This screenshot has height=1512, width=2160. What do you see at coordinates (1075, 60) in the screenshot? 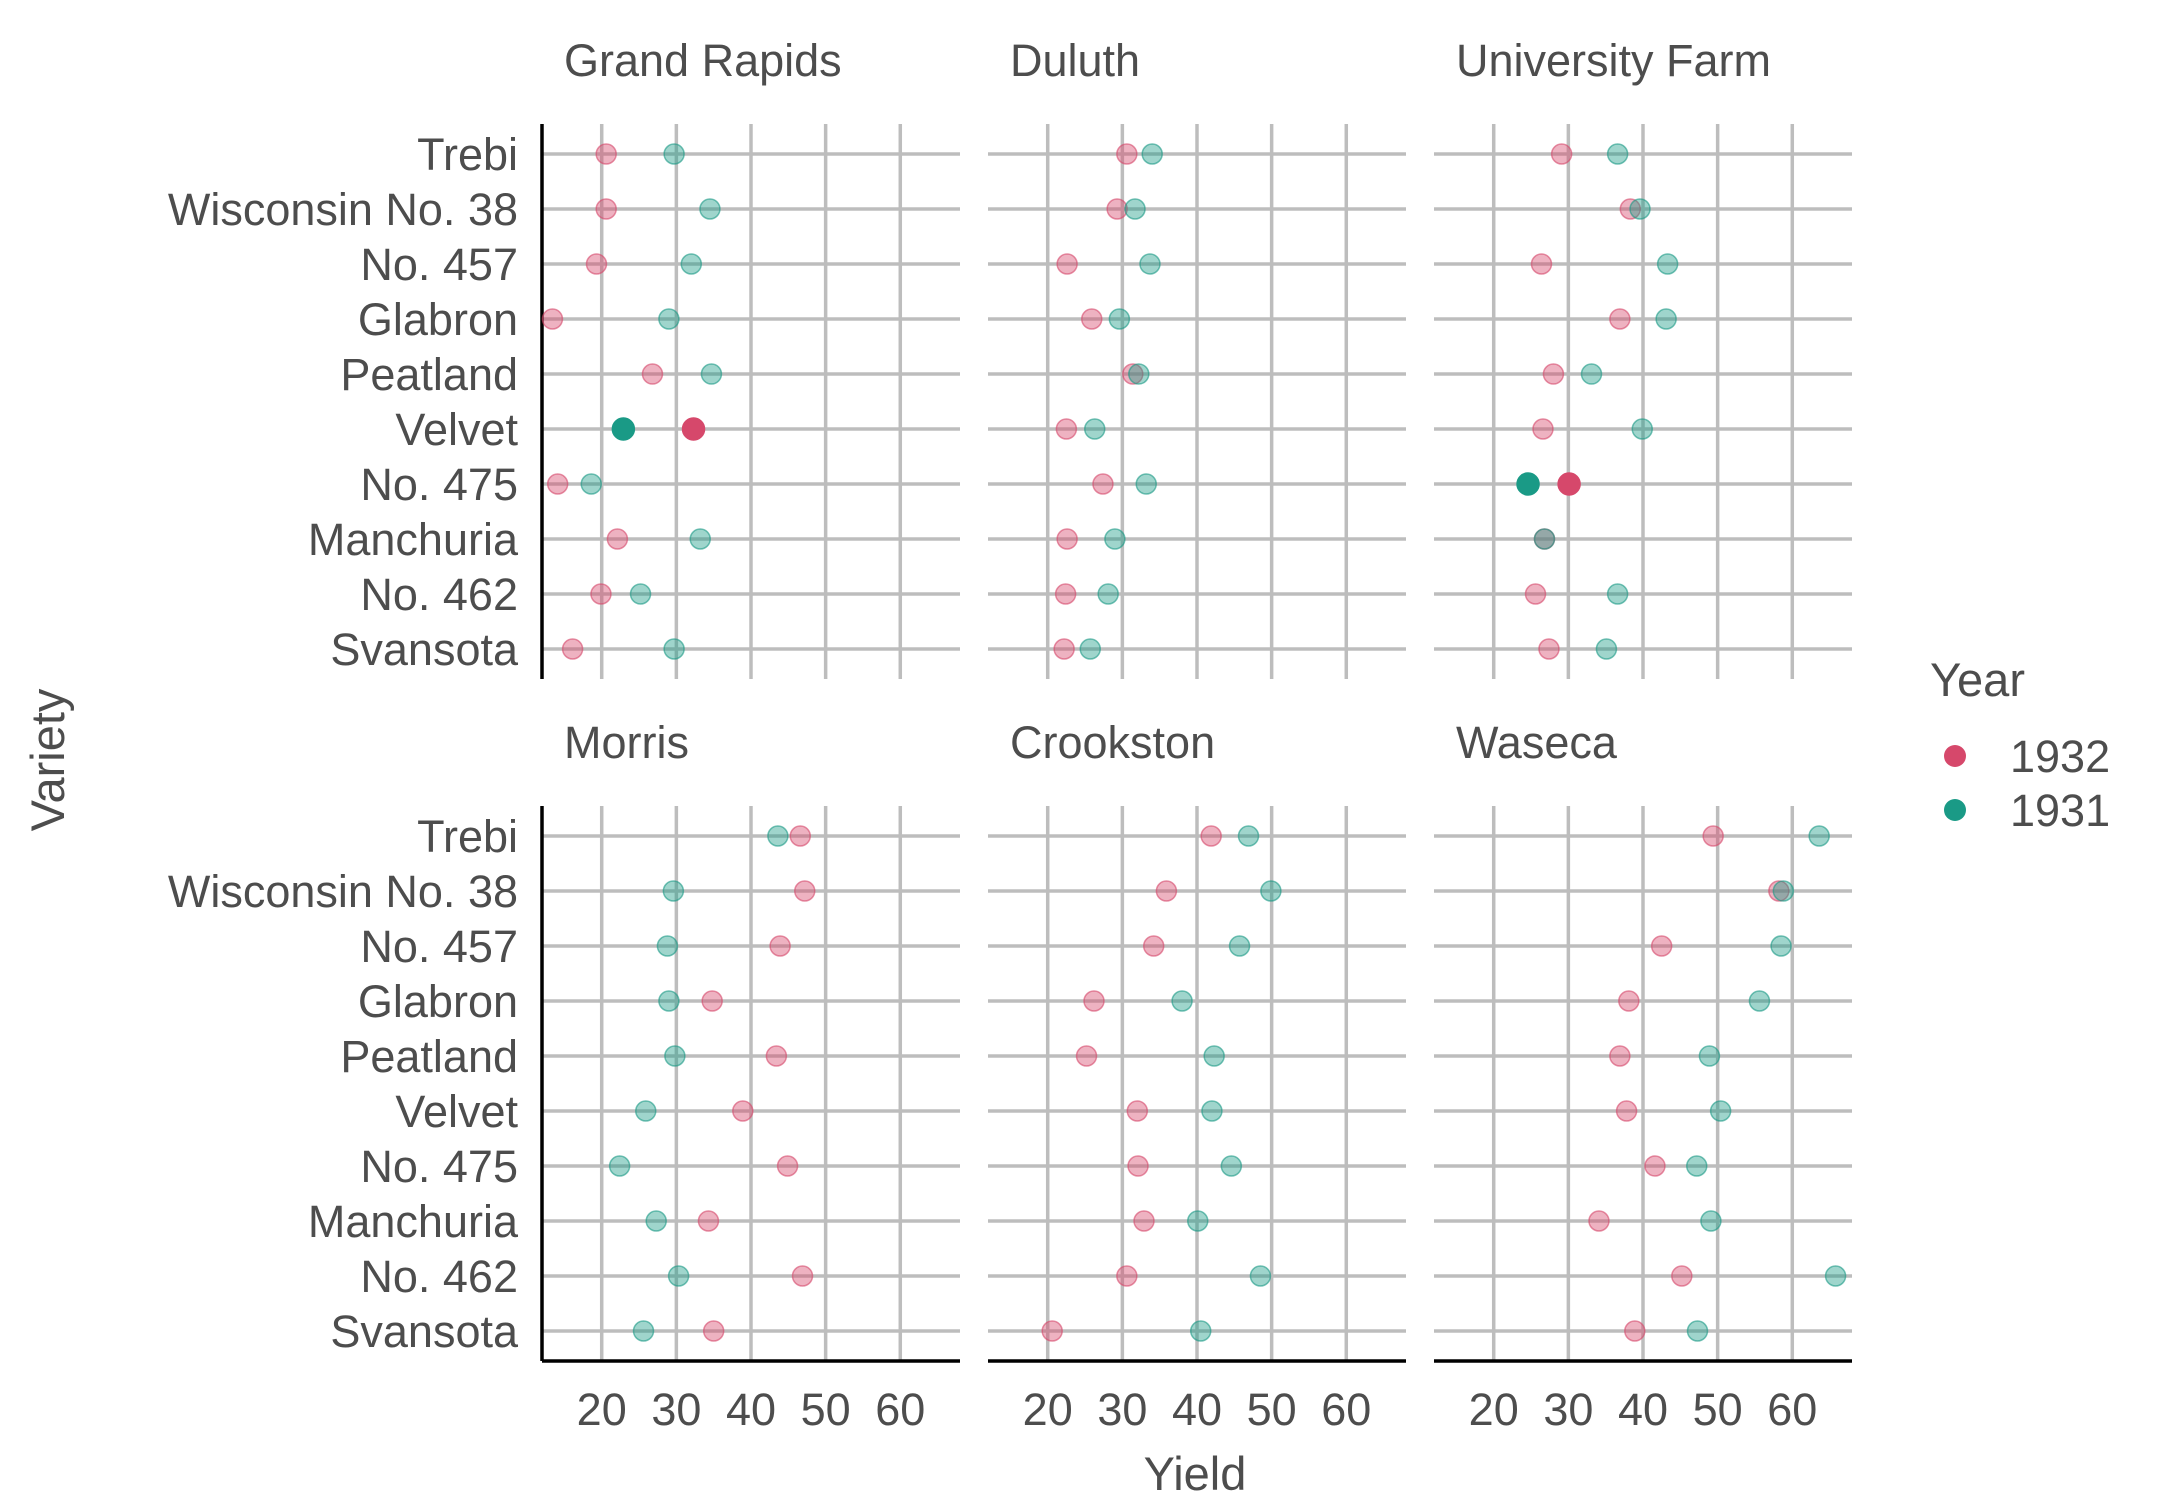
I see `facet-title: Duluth` at bounding box center [1075, 60].